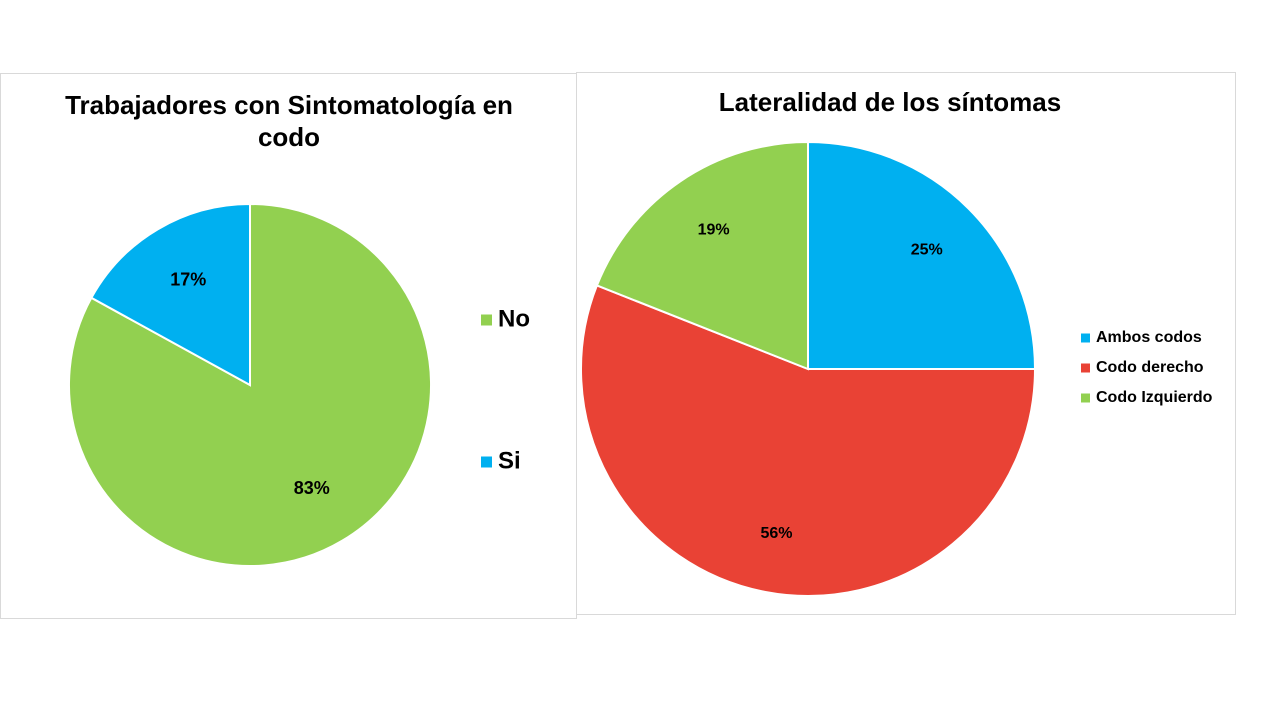 The width and height of the screenshot is (1280, 720). Describe the element at coordinates (1085, 398) in the screenshot. I see `legend-swatch-codo-izquierdo` at that location.